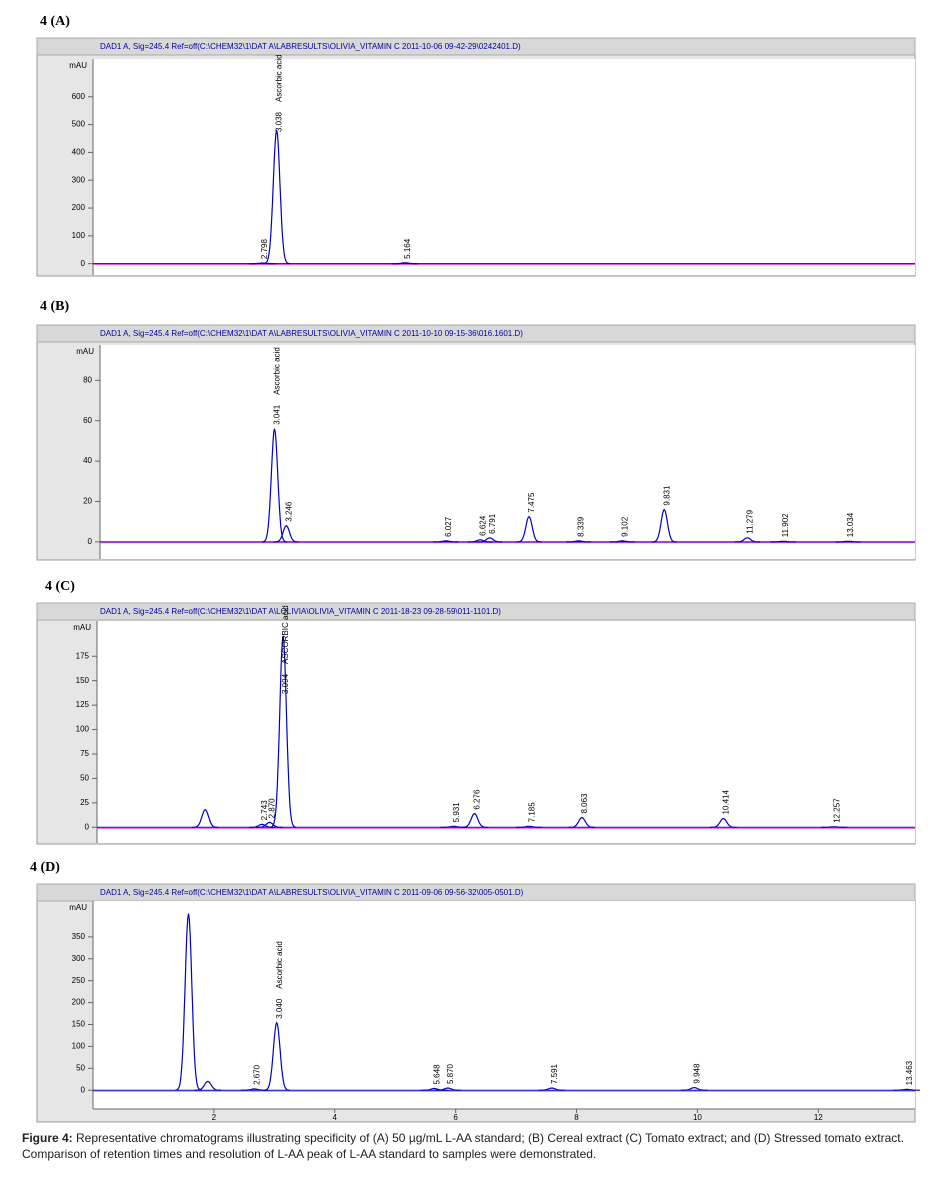  I want to click on peak-label: 9.102, so click(625, 526).